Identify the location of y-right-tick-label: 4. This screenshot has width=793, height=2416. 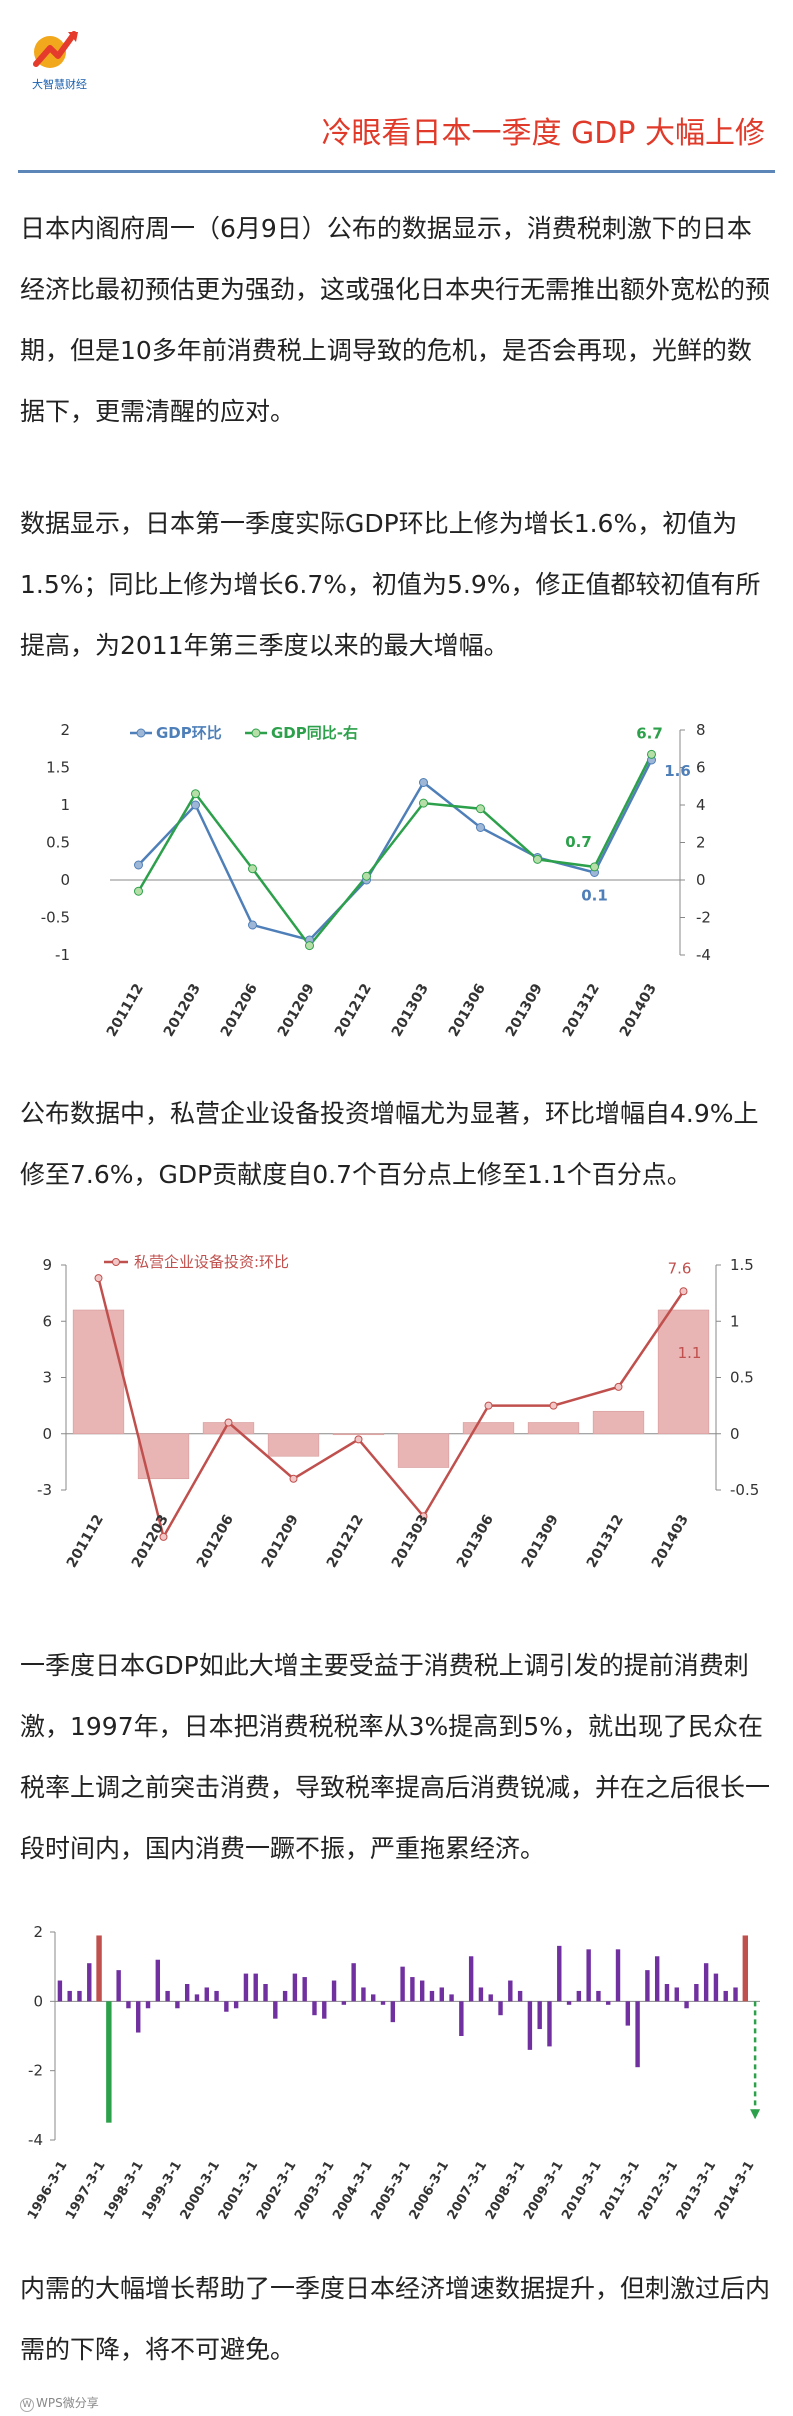
(701, 805).